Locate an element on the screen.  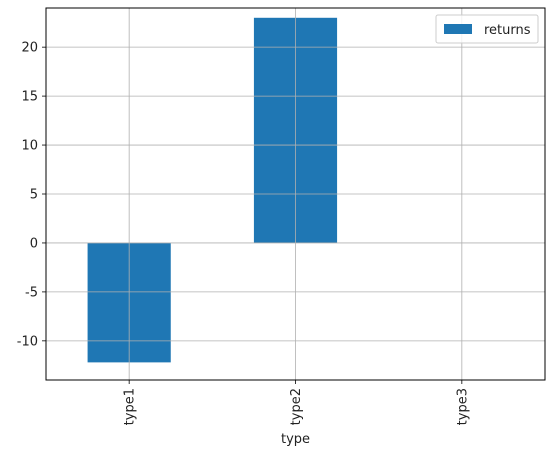
y-tick-label: -5 is located at coordinates (31, 292).